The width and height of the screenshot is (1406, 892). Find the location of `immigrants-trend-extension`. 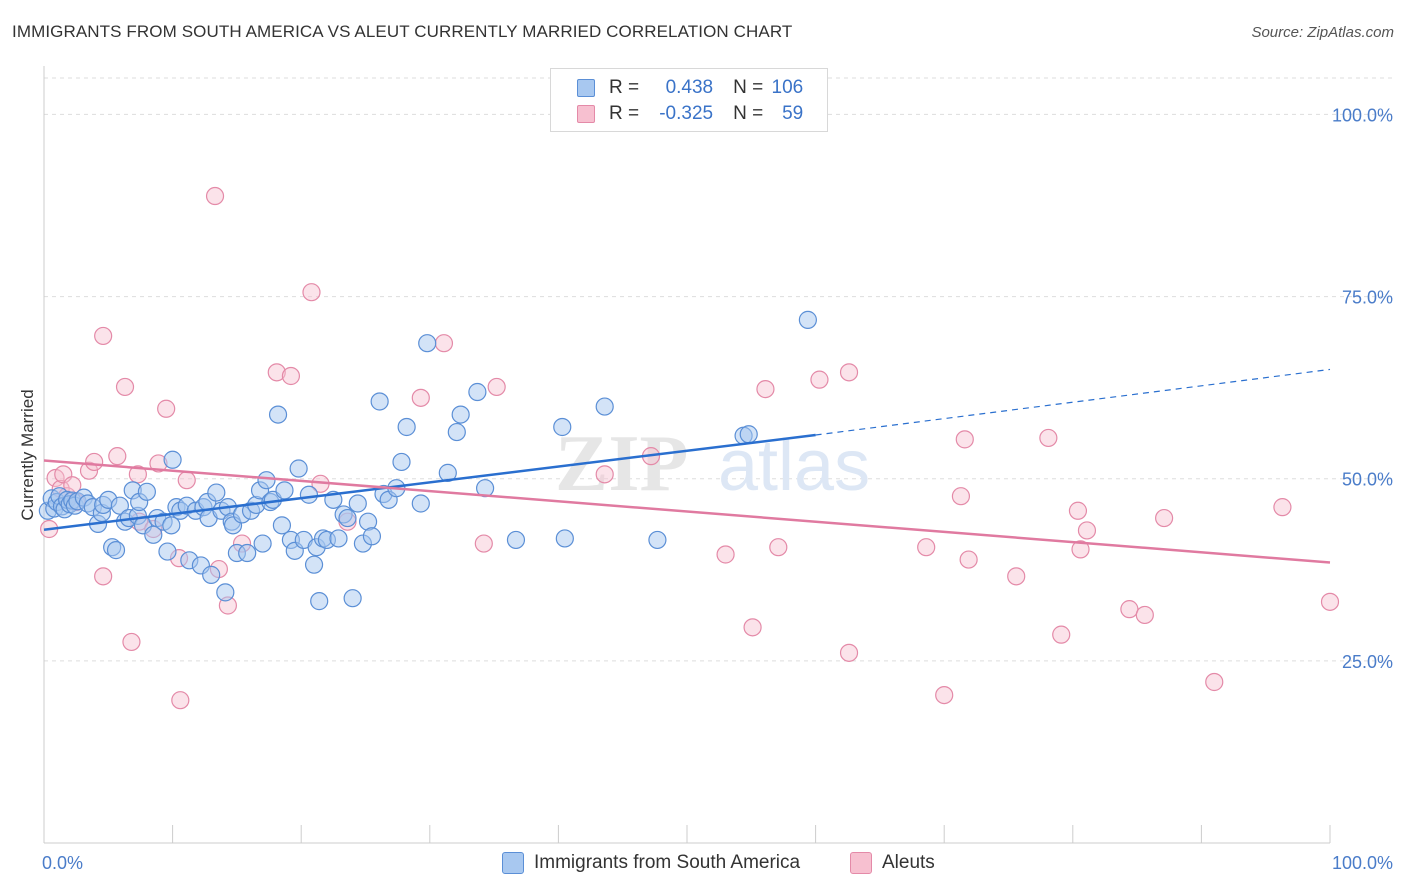

immigrants-trend-extension is located at coordinates (1073, 402).